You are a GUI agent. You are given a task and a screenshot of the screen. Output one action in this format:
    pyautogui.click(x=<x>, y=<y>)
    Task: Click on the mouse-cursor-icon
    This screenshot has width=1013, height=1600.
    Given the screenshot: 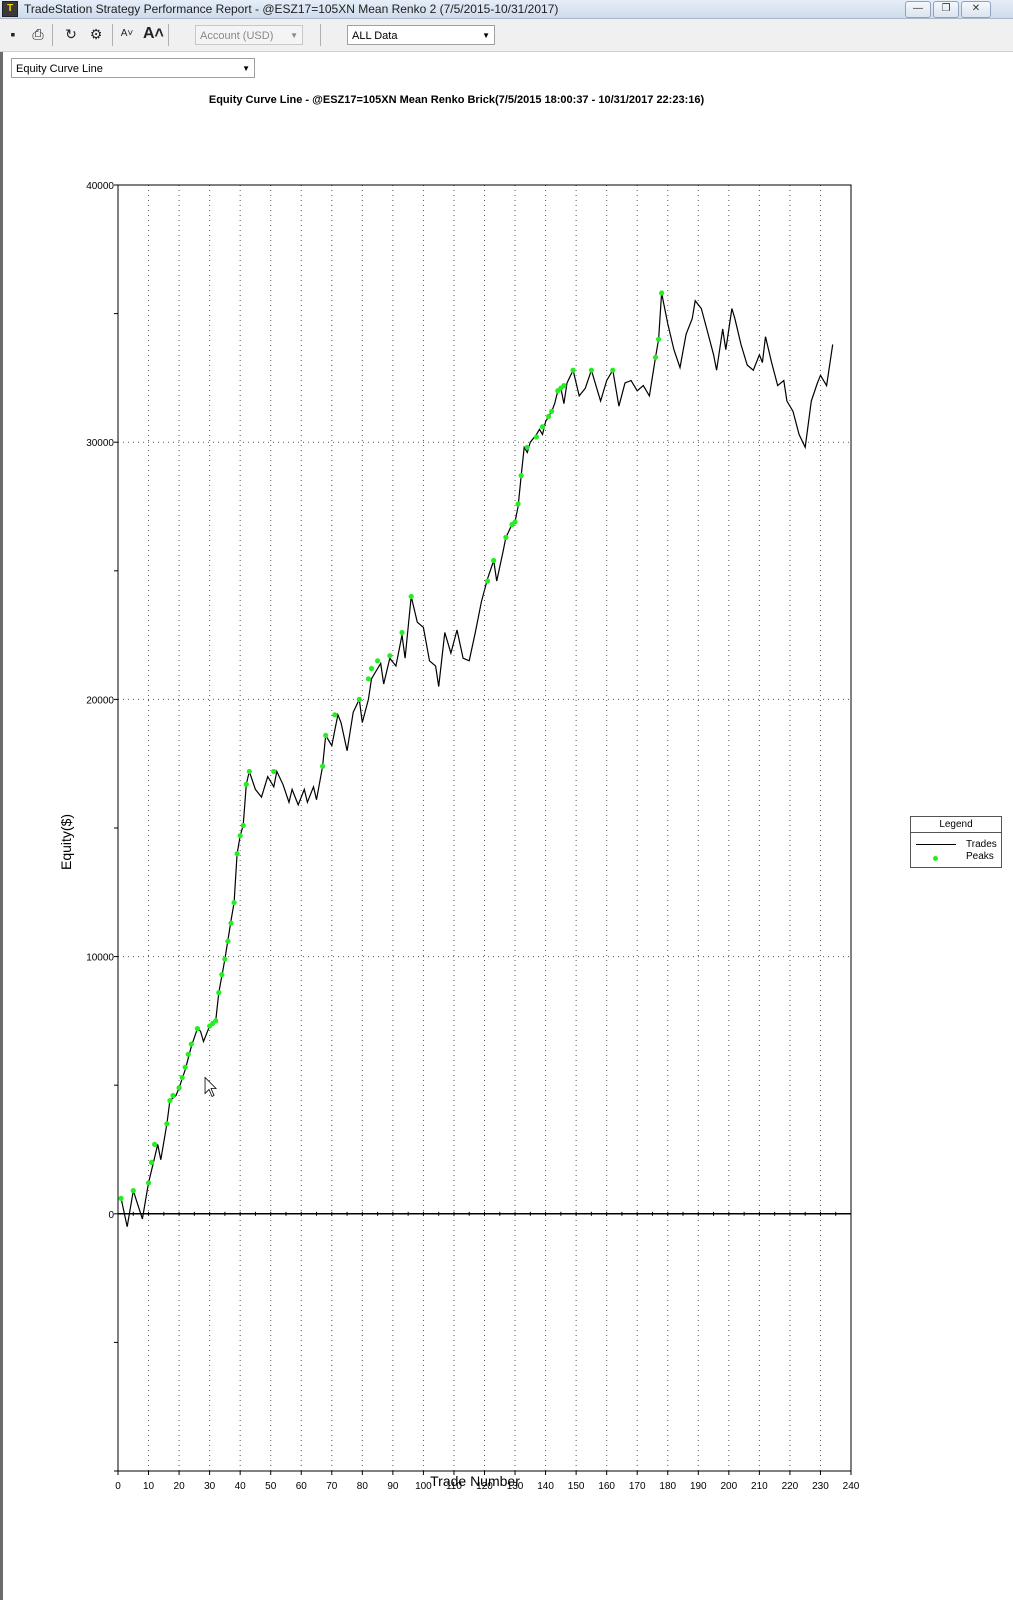 What is the action you would take?
    pyautogui.click(x=211, y=1087)
    